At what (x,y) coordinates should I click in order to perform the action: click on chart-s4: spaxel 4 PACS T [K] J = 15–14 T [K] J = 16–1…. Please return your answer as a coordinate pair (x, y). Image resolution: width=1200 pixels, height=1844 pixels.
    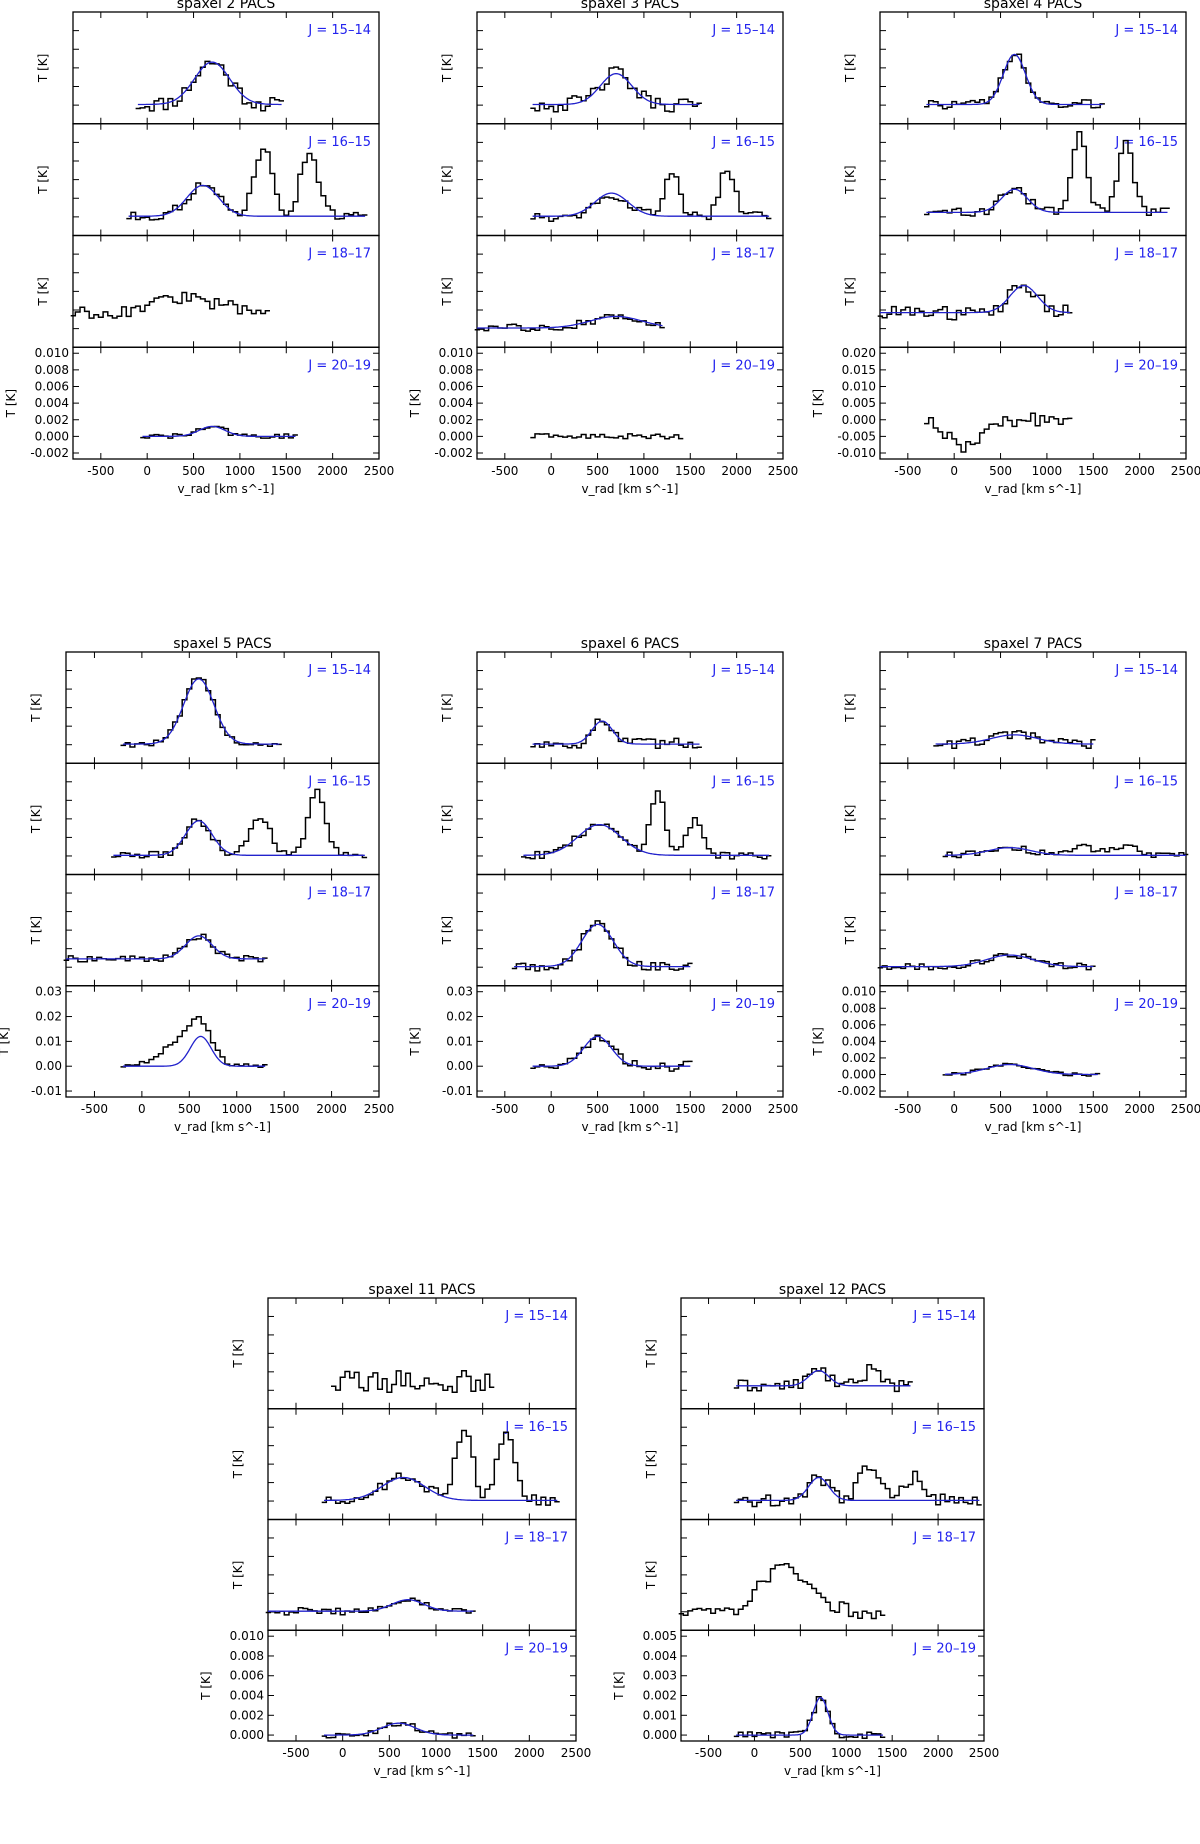
    Looking at the image, I should click on (1005, 248).